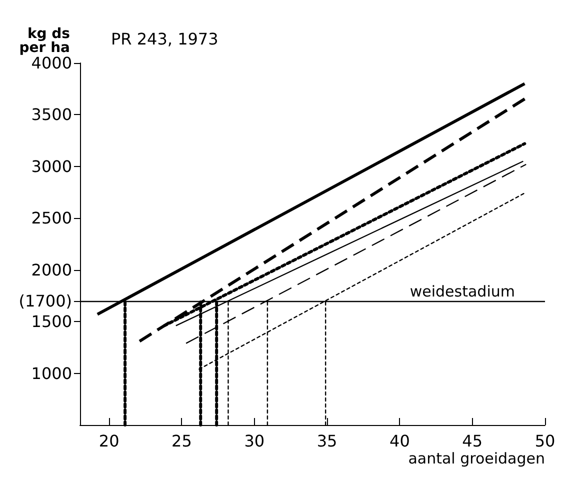 This screenshot has width=575, height=478. Describe the element at coordinates (51, 270) in the screenshot. I see `y-tick-label: 2000` at that location.